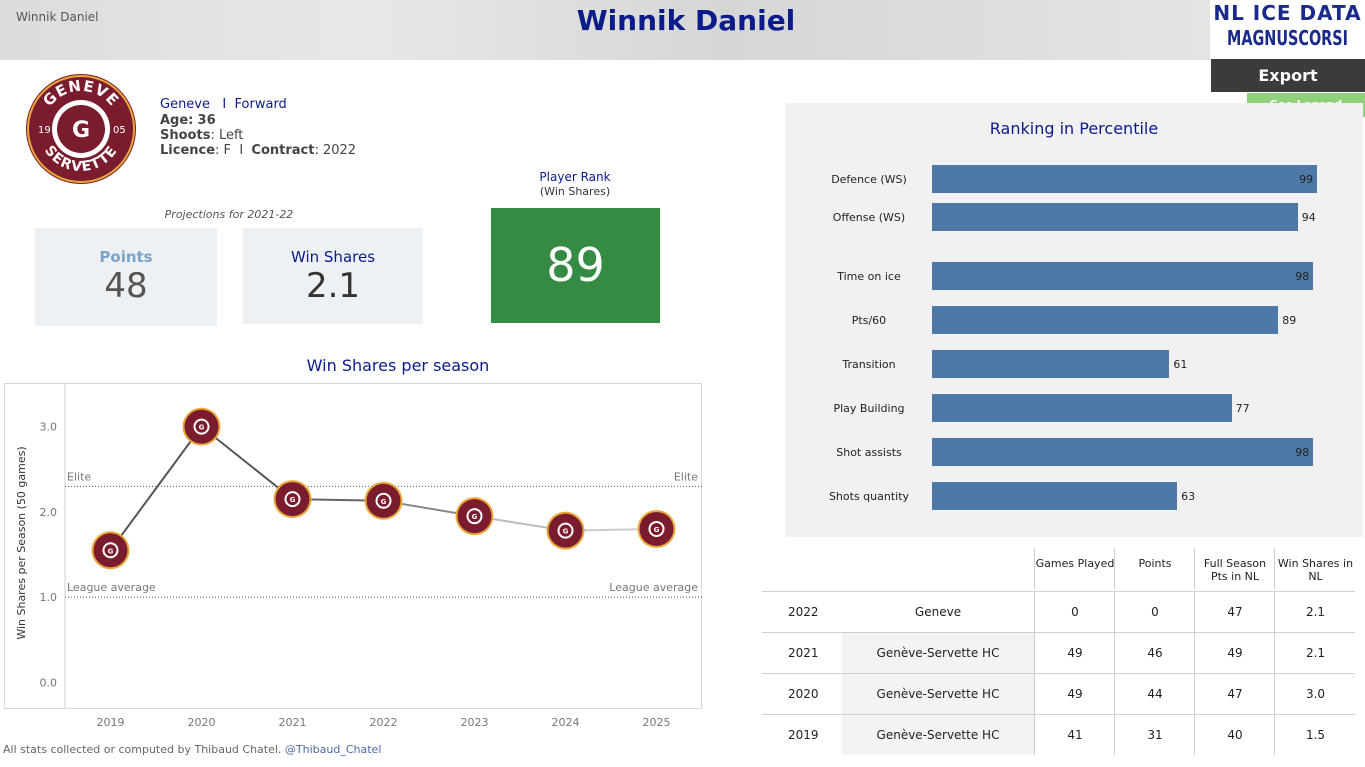 This screenshot has width=1365, height=767. I want to click on table-header-cell: Win Shares in NL, so click(1315, 569).